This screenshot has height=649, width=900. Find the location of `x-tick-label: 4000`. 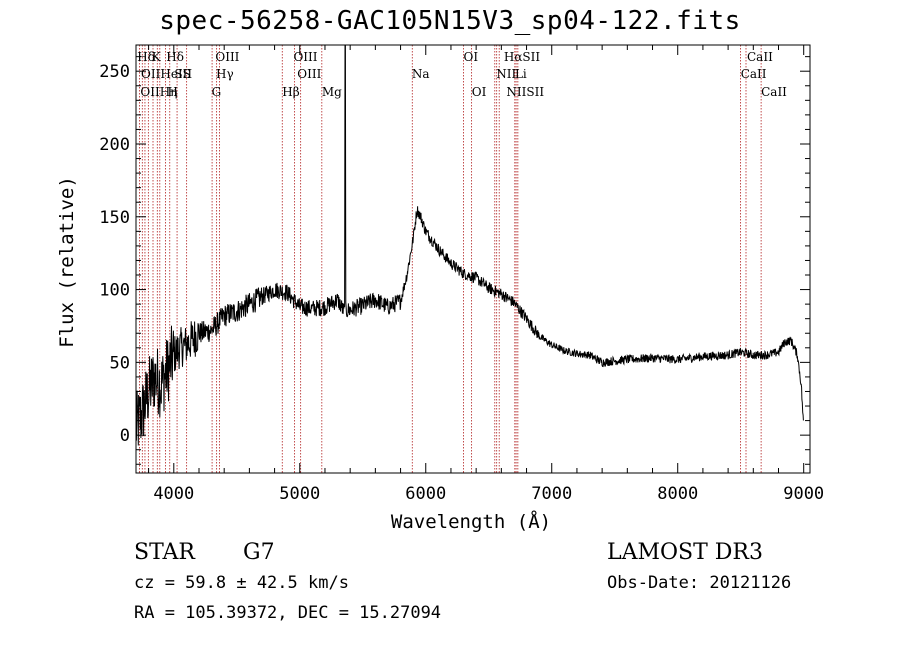

x-tick-label: 4000 is located at coordinates (173, 494).